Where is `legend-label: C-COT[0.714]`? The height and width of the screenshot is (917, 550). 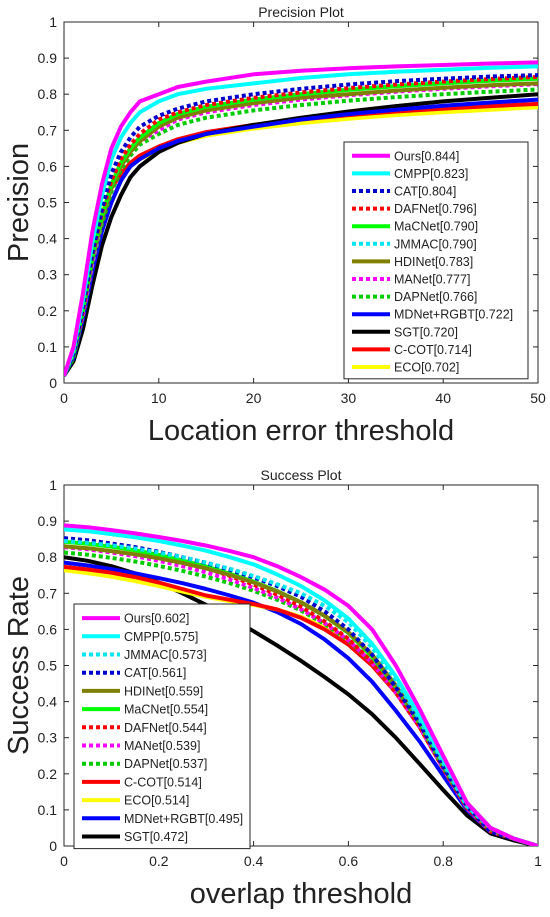
legend-label: C-COT[0.714] is located at coordinates (433, 350).